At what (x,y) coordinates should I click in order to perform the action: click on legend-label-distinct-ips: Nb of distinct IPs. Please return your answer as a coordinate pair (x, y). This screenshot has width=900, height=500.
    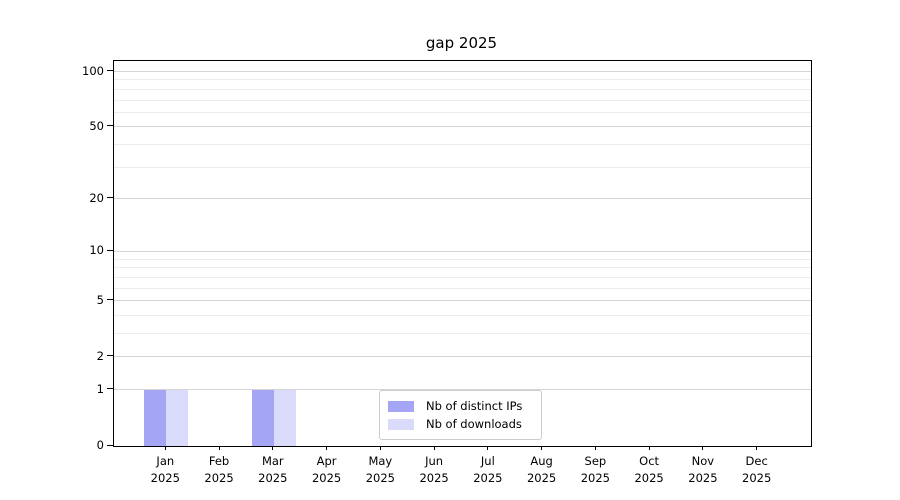
    Looking at the image, I should click on (474, 406).